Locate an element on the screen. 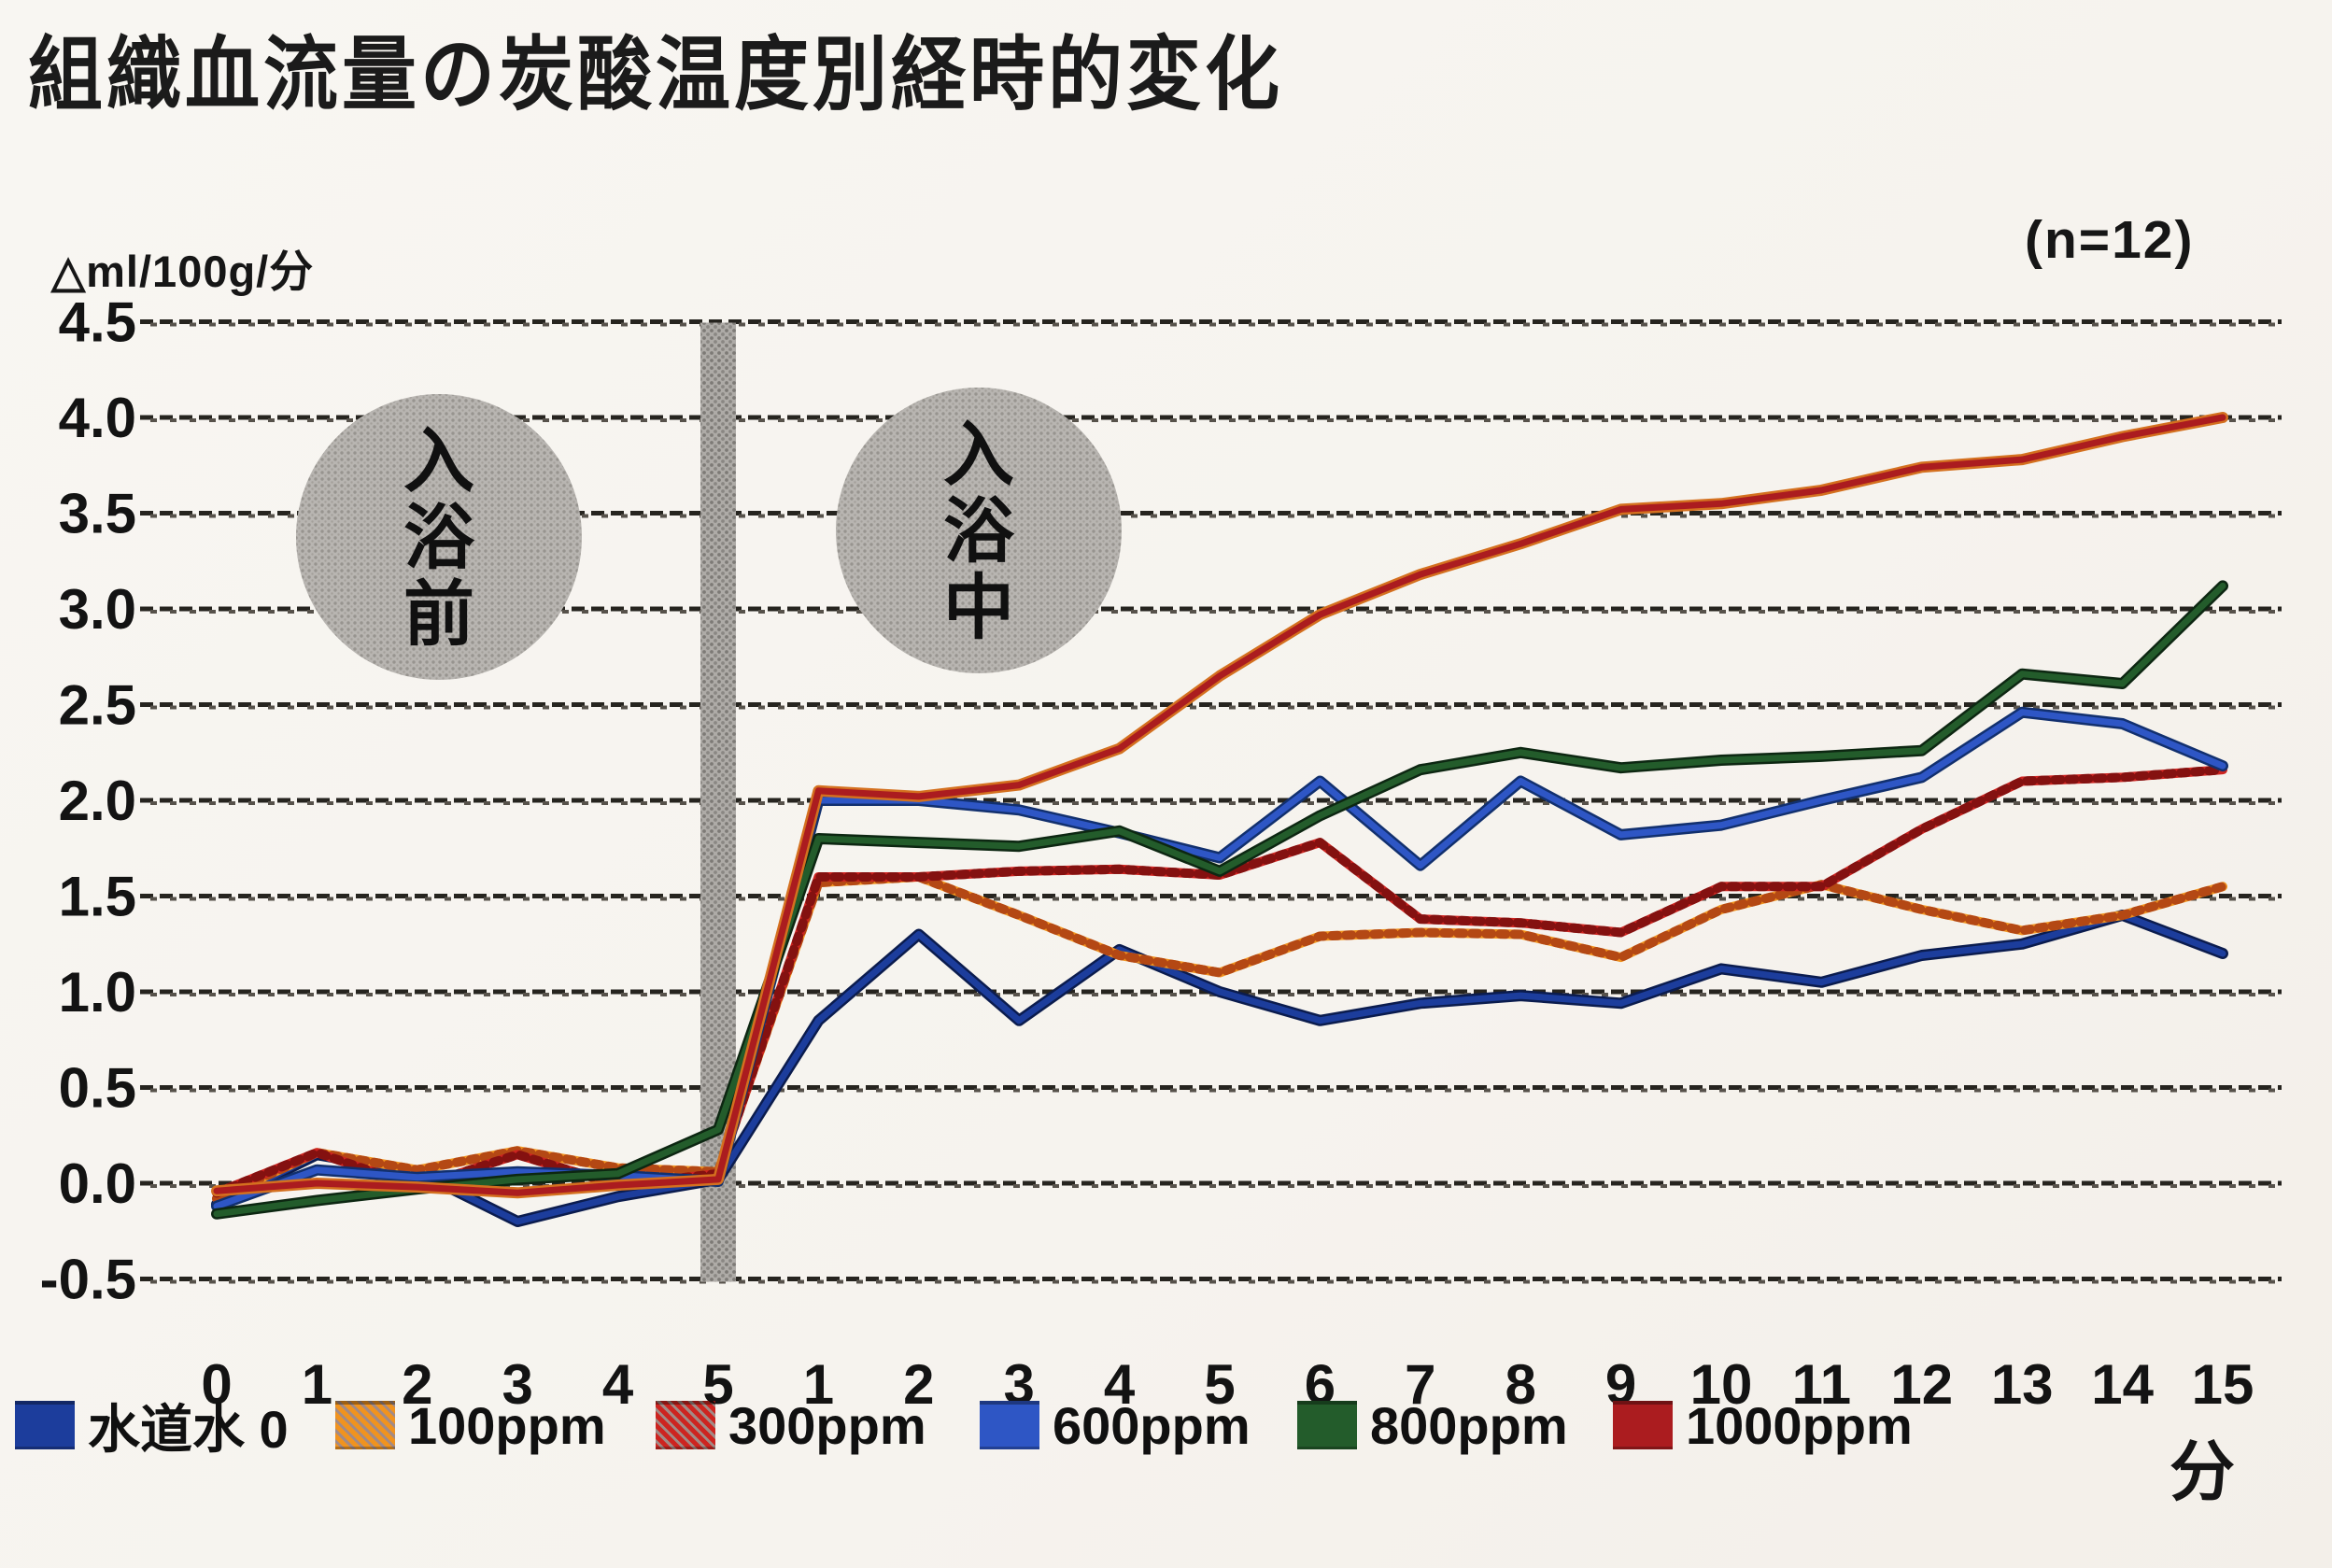 This screenshot has width=2332, height=1568. y-tick-label: -0.5 is located at coordinates (88, 1280).